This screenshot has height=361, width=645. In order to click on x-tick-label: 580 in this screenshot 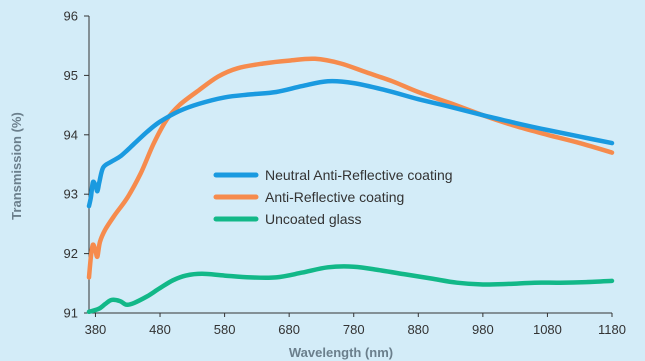, I will do `click(225, 329)`.